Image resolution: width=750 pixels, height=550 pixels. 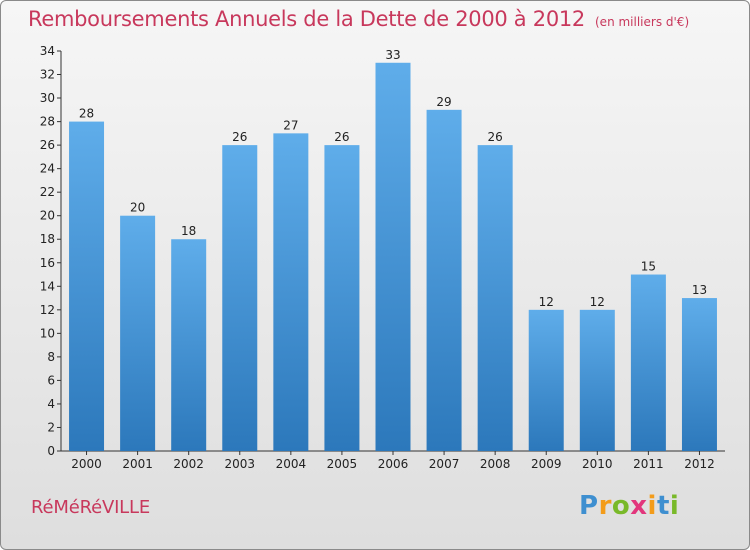 I want to click on y-tick-label: 28, so click(x=47, y=122).